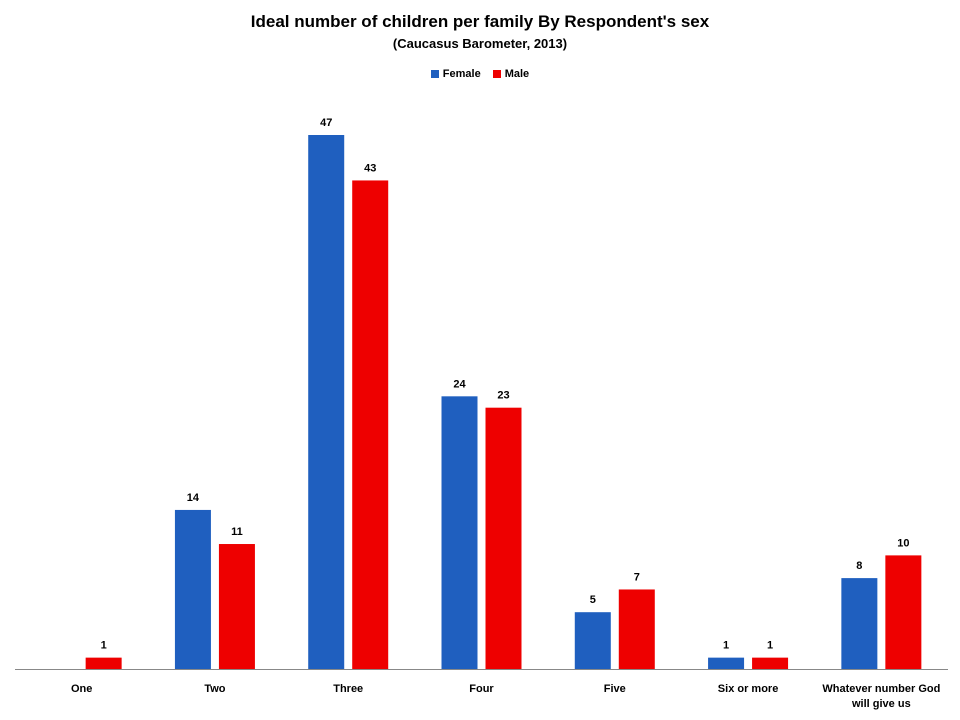 The width and height of the screenshot is (960, 720). What do you see at coordinates (881, 696) in the screenshot?
I see `category-label-6: Whatever number God will give us` at bounding box center [881, 696].